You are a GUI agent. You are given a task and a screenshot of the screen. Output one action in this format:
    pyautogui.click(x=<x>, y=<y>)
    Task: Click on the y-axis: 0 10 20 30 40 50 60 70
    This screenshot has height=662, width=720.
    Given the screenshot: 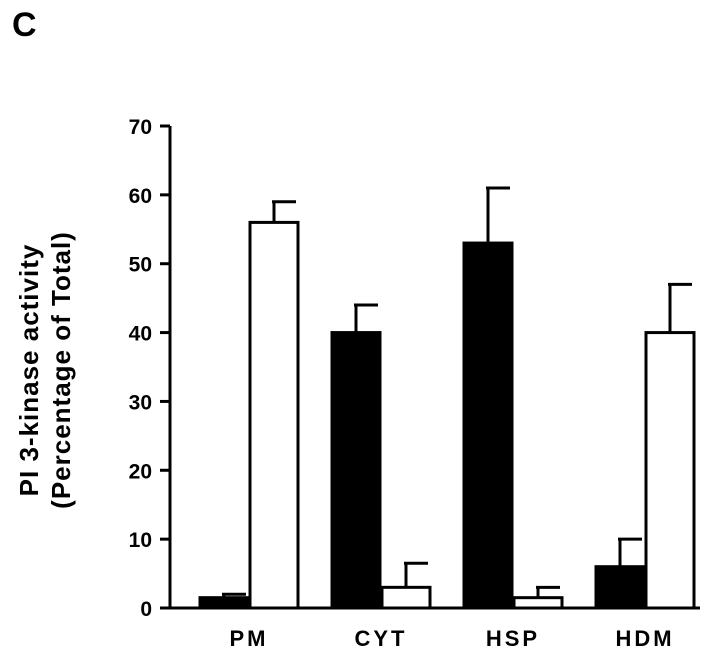 What is the action you would take?
    pyautogui.click(x=150, y=368)
    